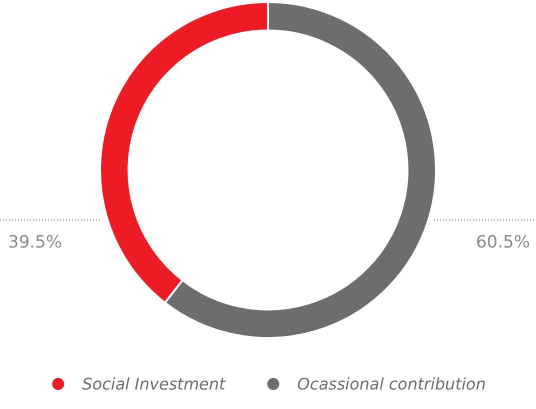 The image size is (536, 409). What do you see at coordinates (35, 242) in the screenshot?
I see `data-label: 39.5%` at bounding box center [35, 242].